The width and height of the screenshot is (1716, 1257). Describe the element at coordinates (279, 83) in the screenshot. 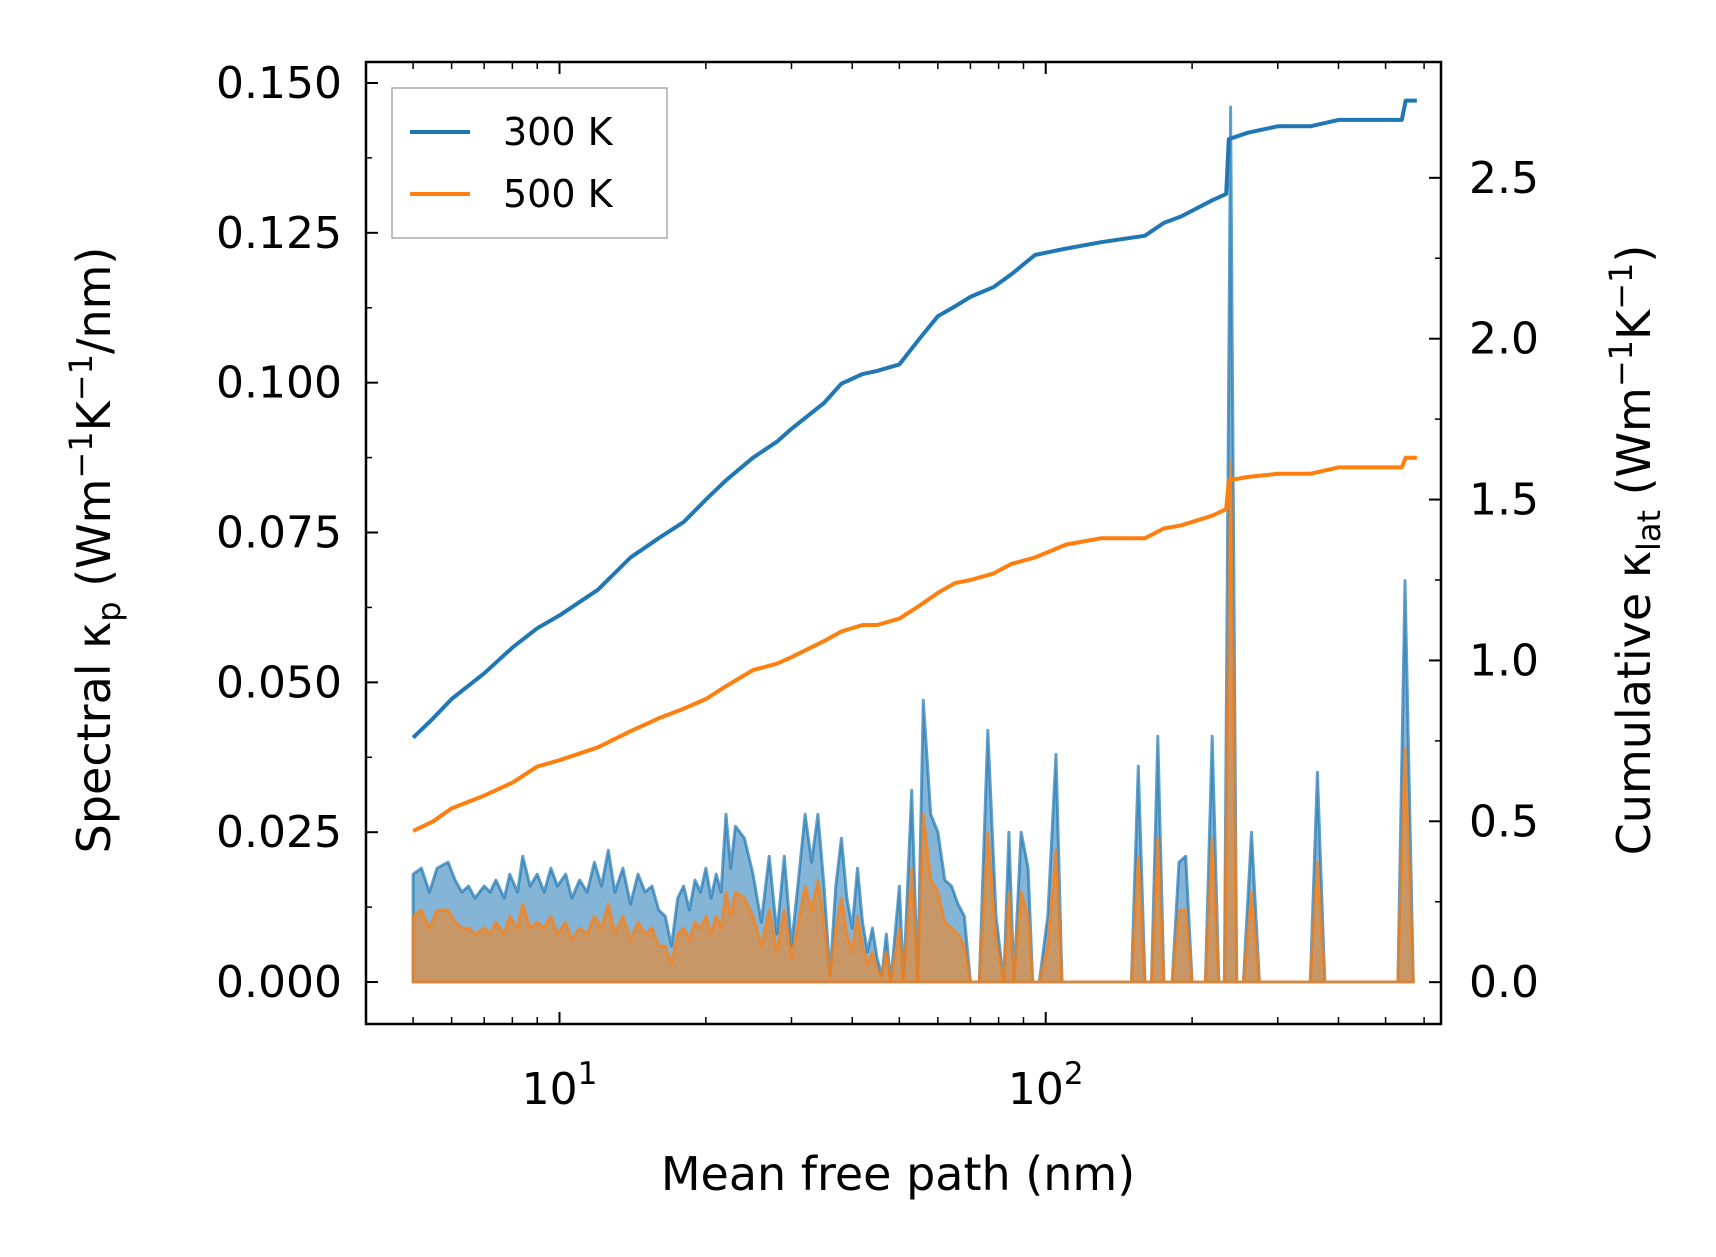

I see `y-left-tick-label: 0.150` at that location.